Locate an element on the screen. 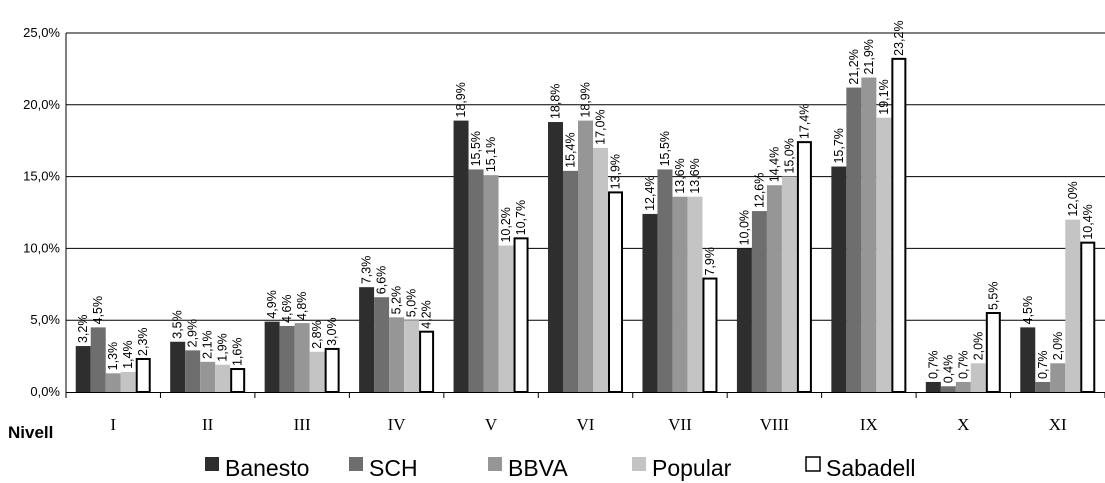 This screenshot has height=483, width=1105. data-label: 3,5% is located at coordinates (178, 324).